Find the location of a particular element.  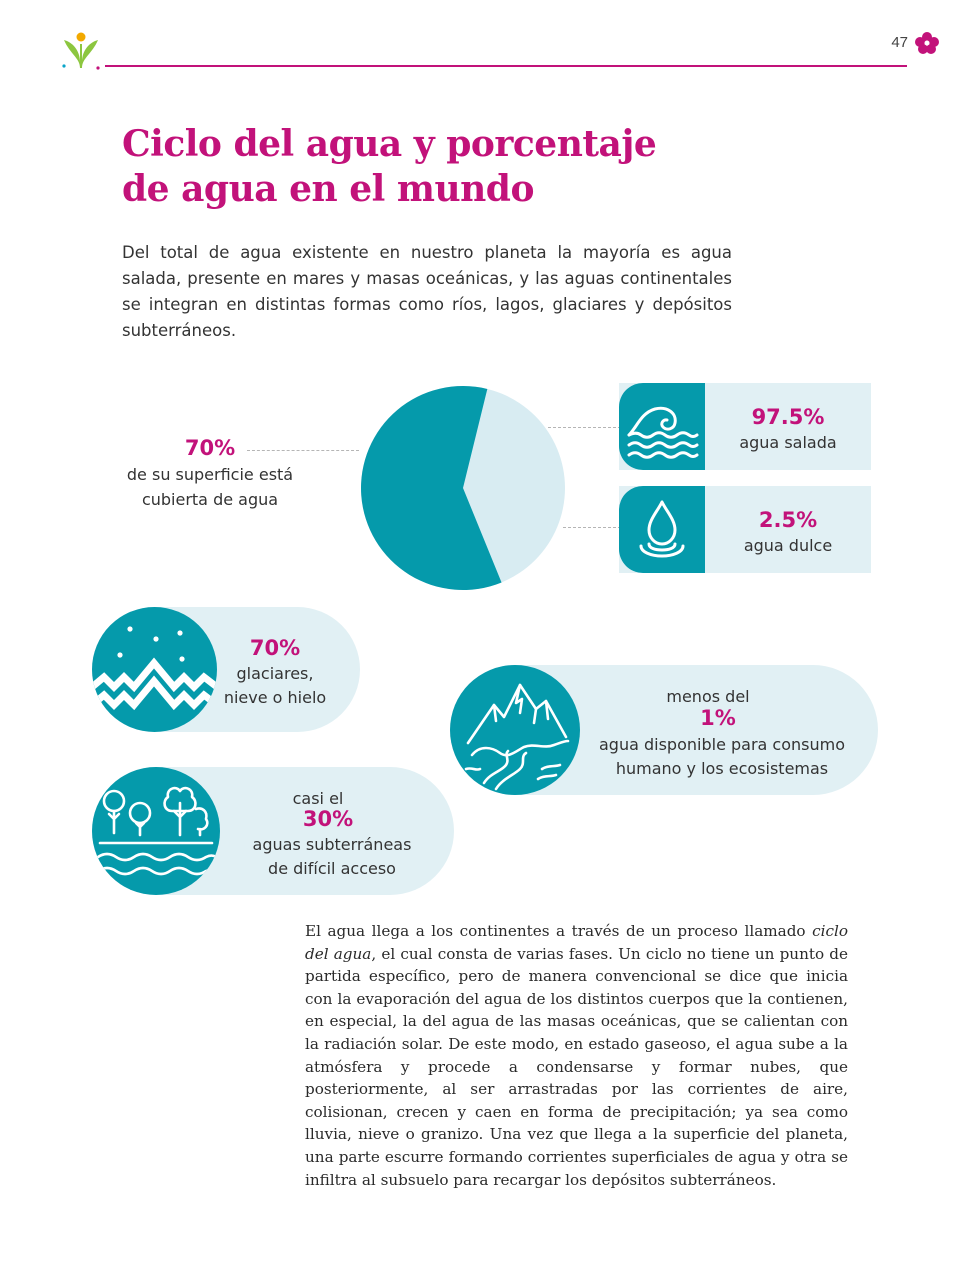

leader-line-dulce is located at coordinates (592, 527).